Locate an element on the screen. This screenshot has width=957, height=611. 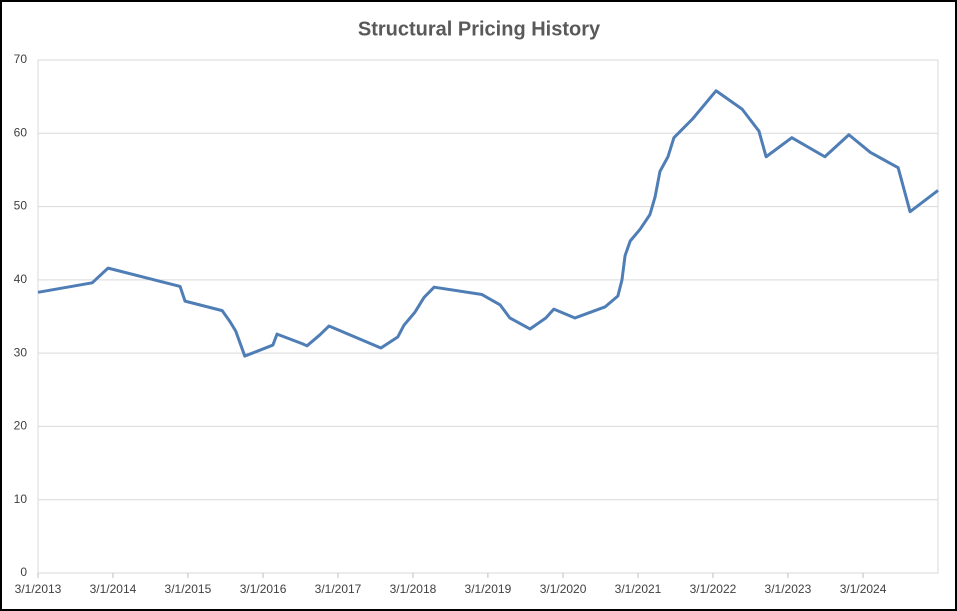
x-tick-label: 3/1/2014 is located at coordinates (113, 589).